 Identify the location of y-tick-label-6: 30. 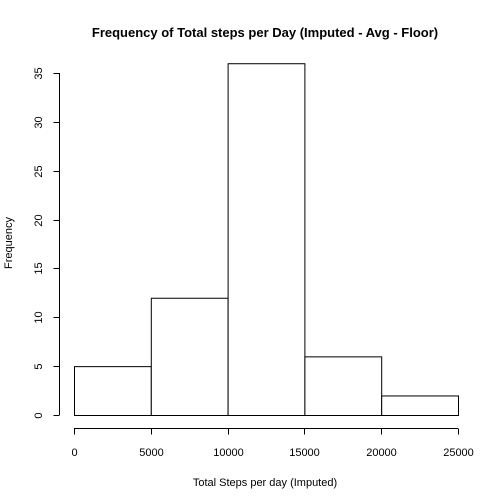
(39, 122).